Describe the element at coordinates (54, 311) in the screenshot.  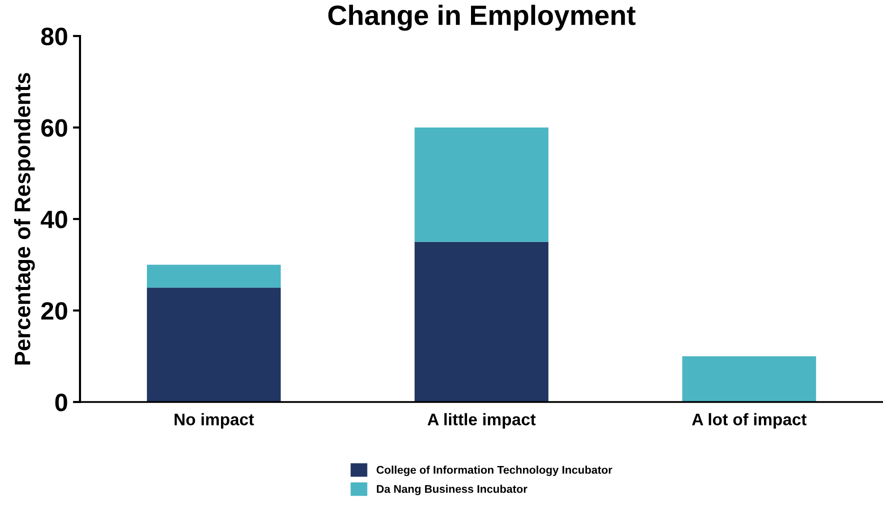
I see `y-tick-label: 20` at that location.